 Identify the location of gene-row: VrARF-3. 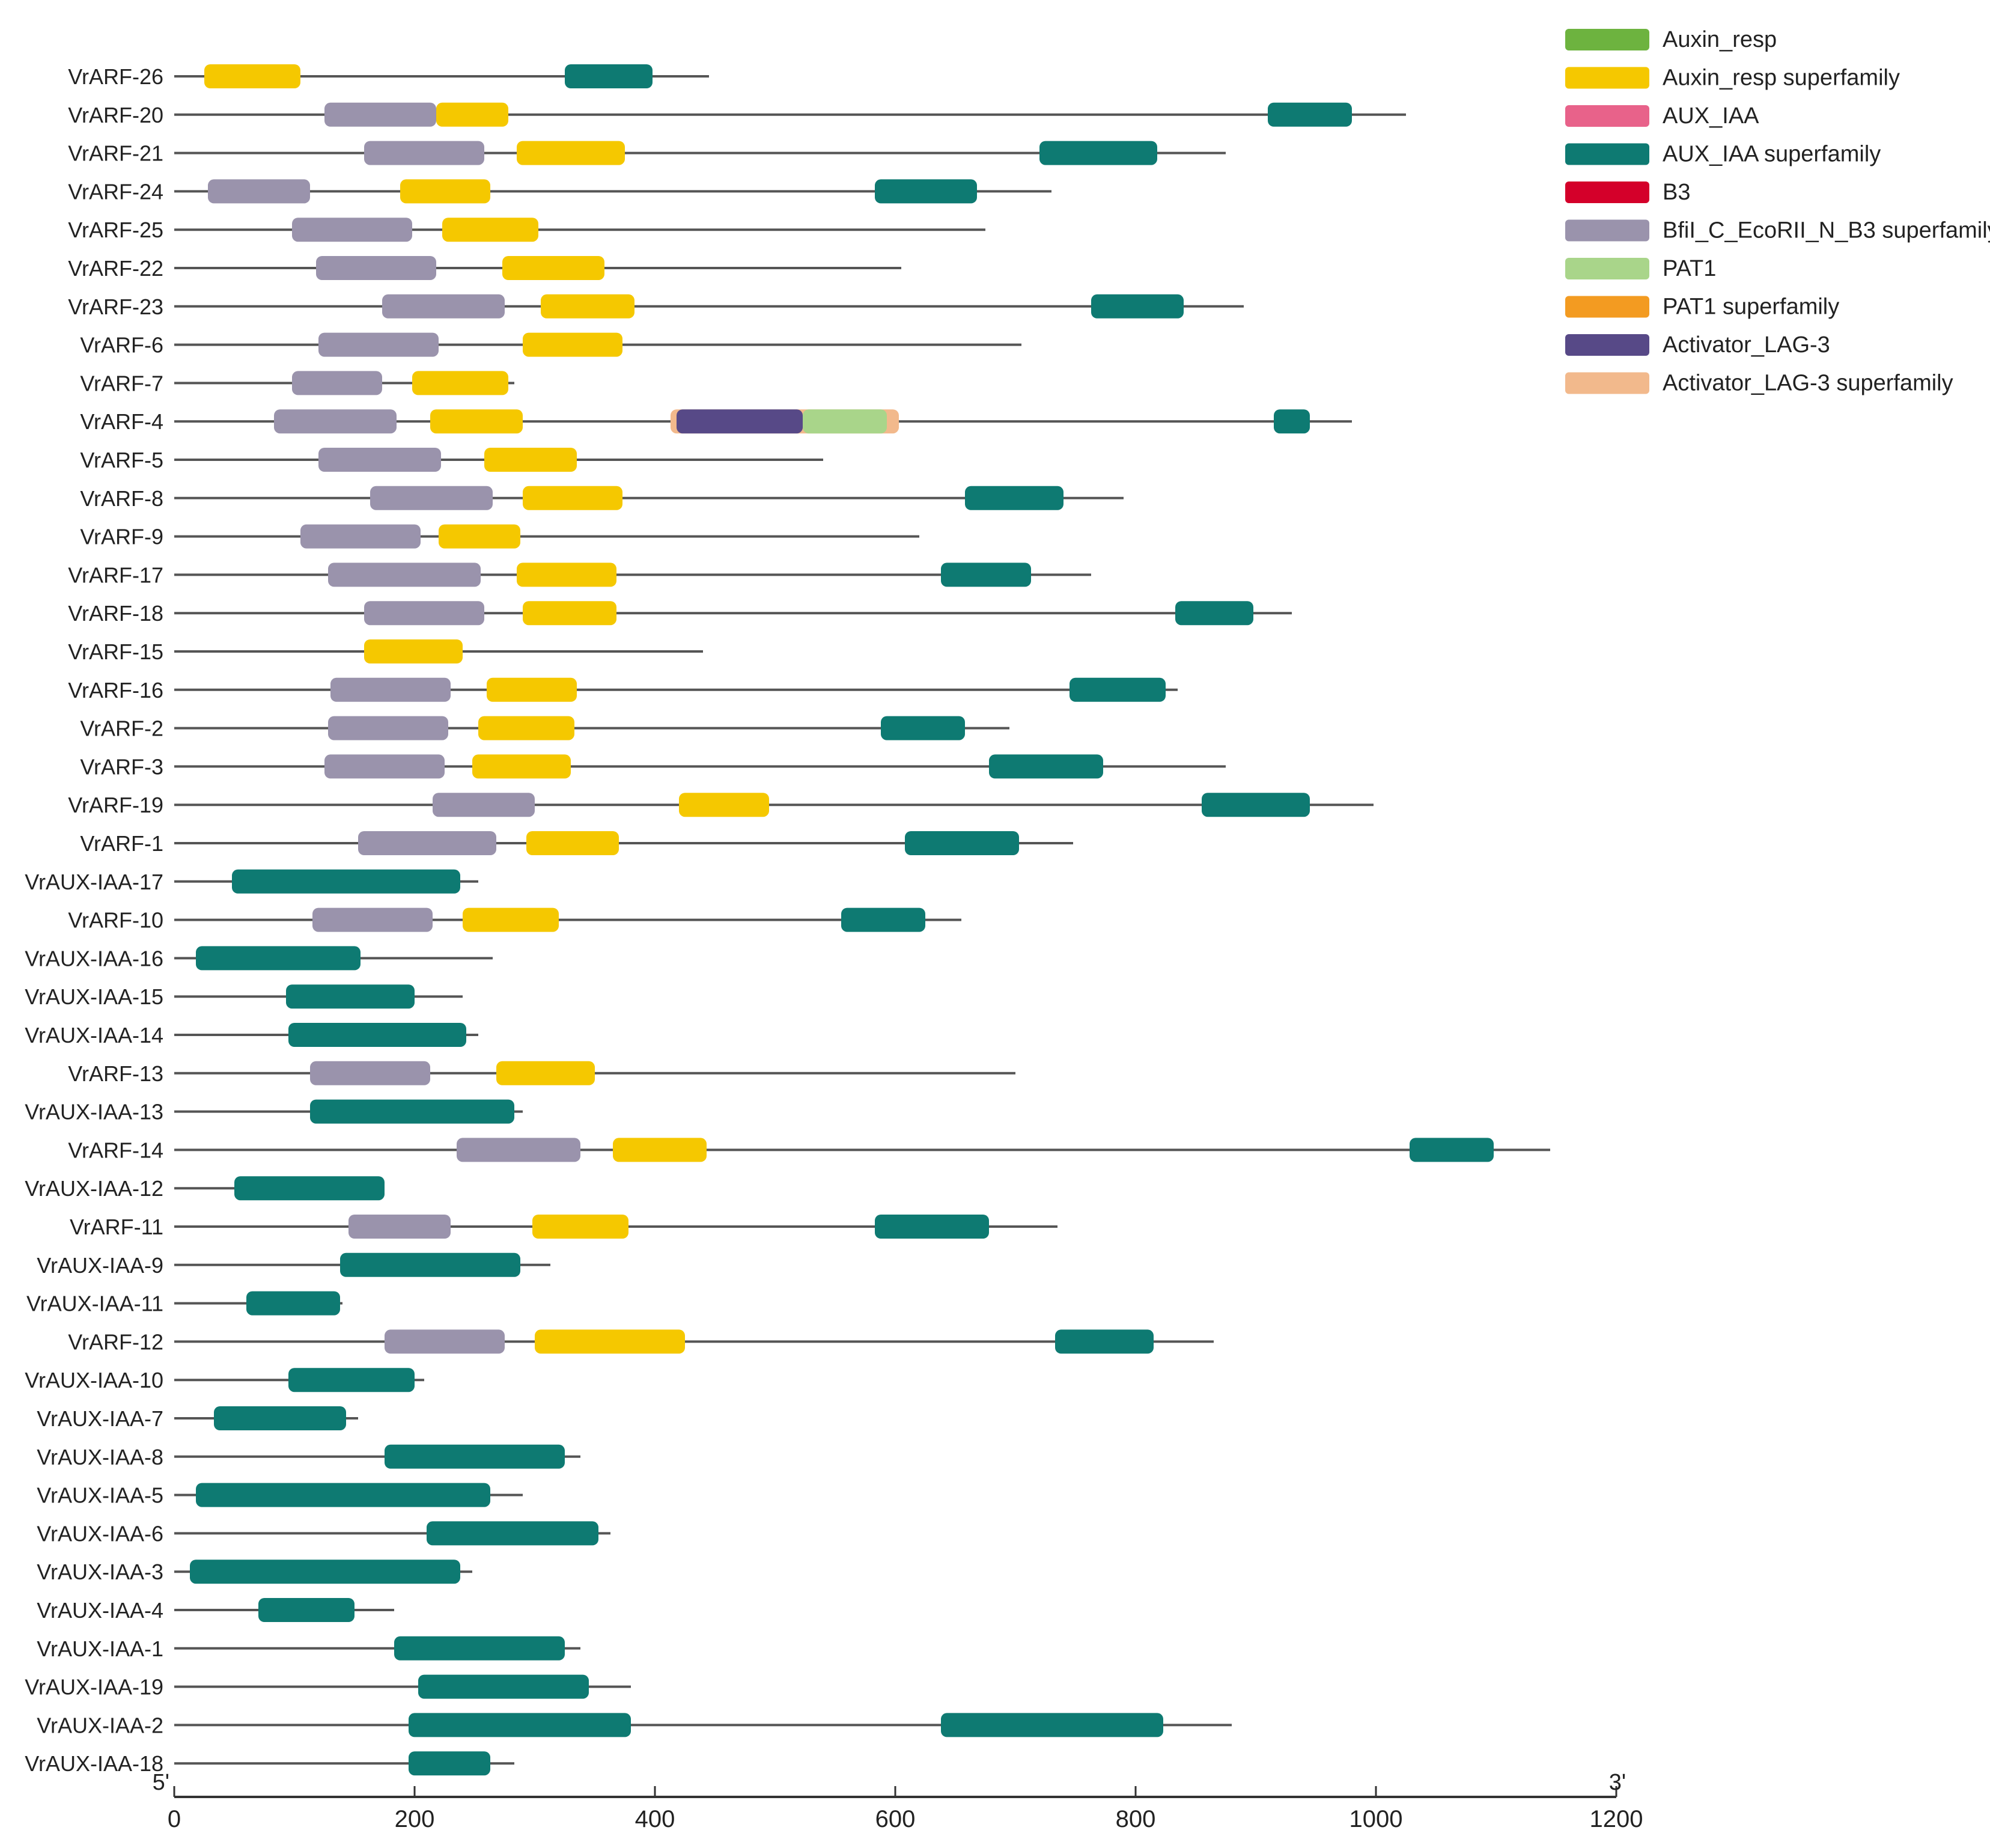
(653, 766).